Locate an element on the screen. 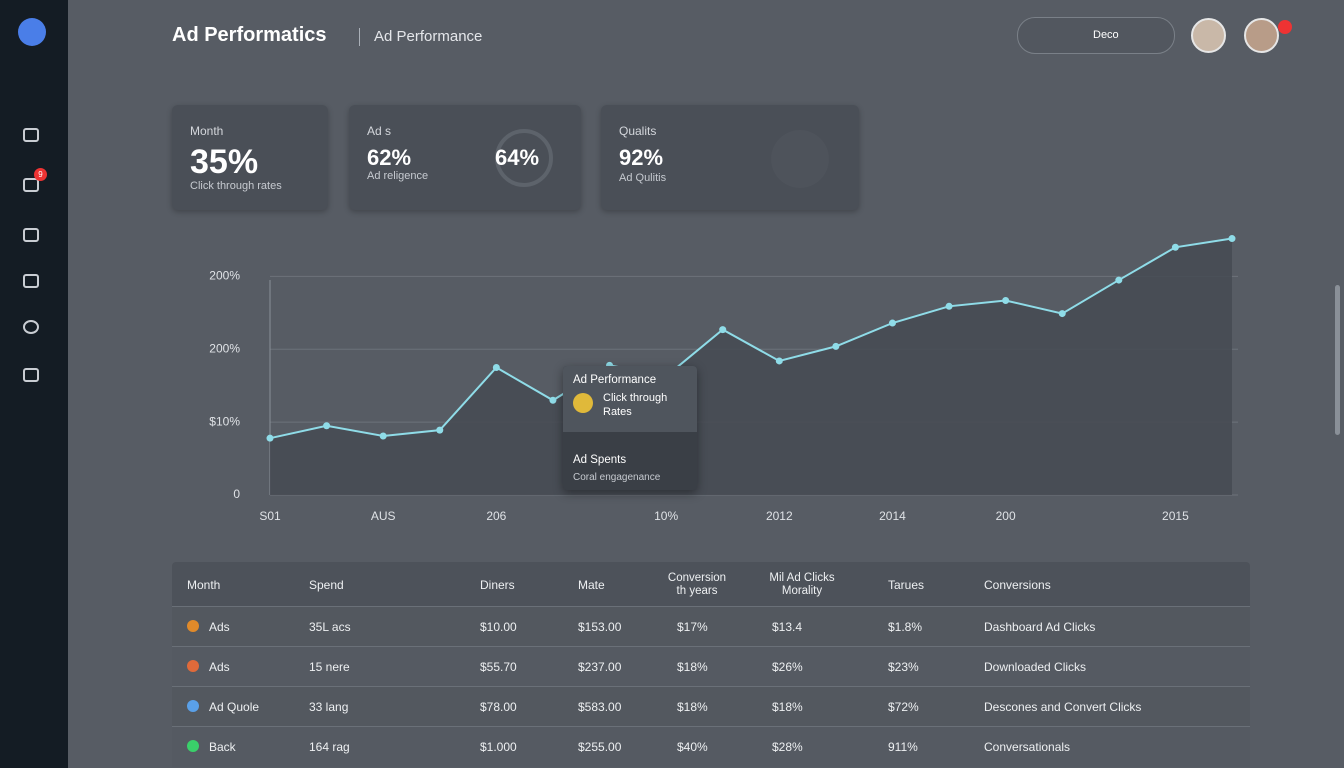 Image resolution: width=1344 pixels, height=768 pixels. table-cell: Ad Quole is located at coordinates (234, 707).